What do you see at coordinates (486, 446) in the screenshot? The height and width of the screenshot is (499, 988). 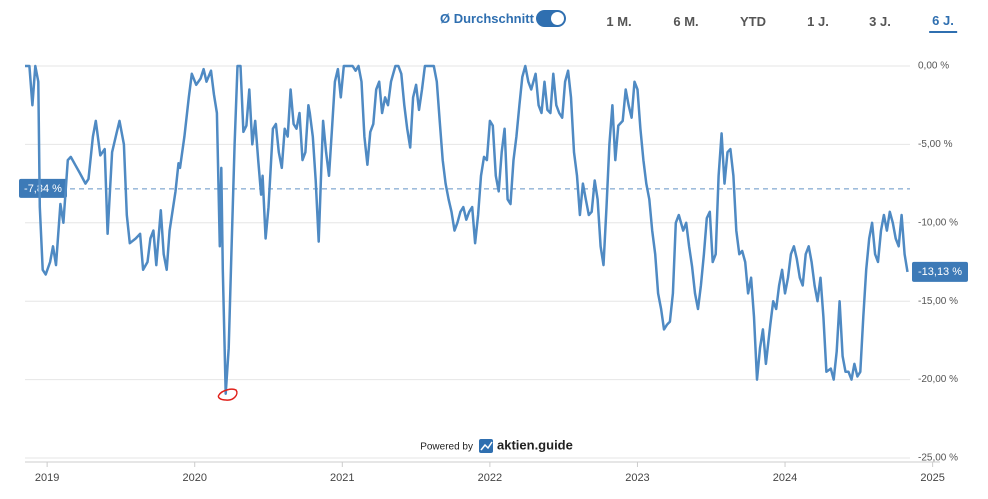 I see `brand-logo-arrow` at bounding box center [486, 446].